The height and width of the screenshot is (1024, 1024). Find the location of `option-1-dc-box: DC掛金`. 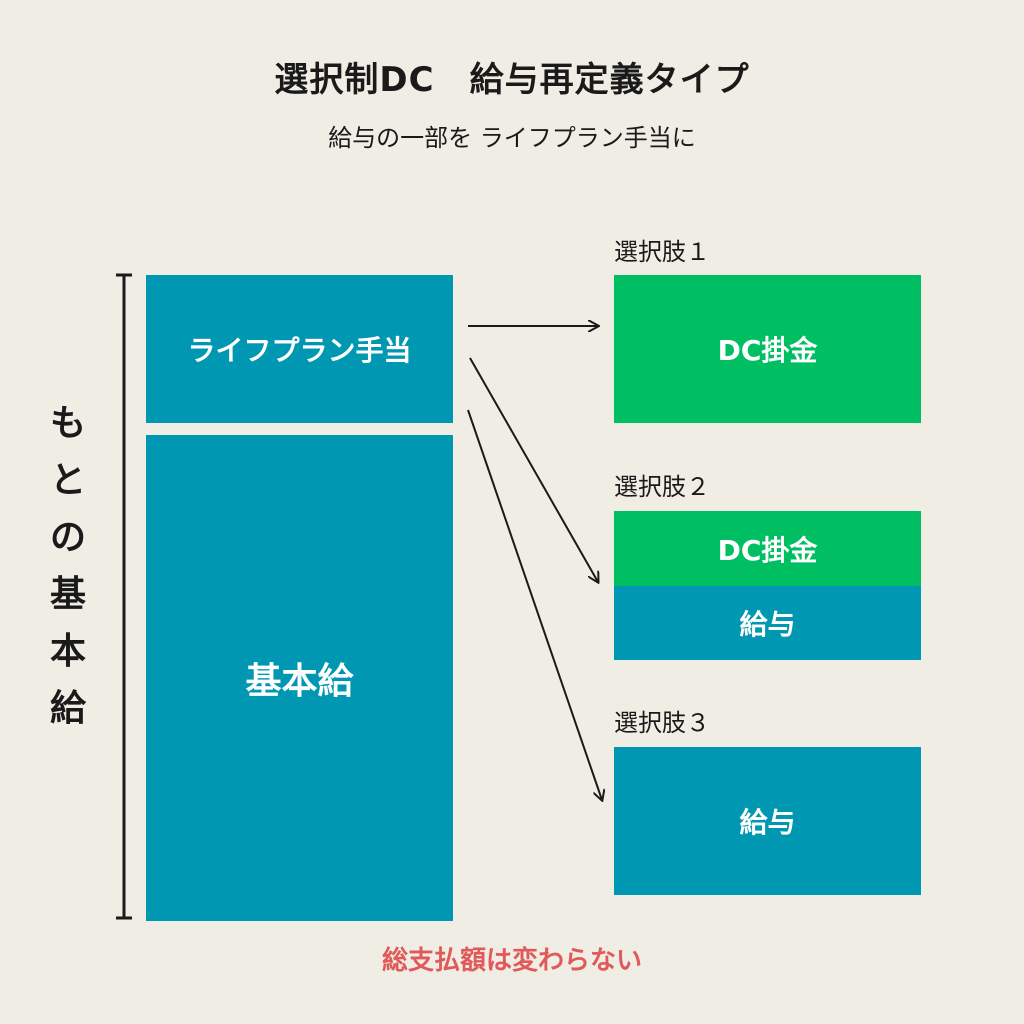

option-1-dc-box: DC掛金 is located at coordinates (767, 349).